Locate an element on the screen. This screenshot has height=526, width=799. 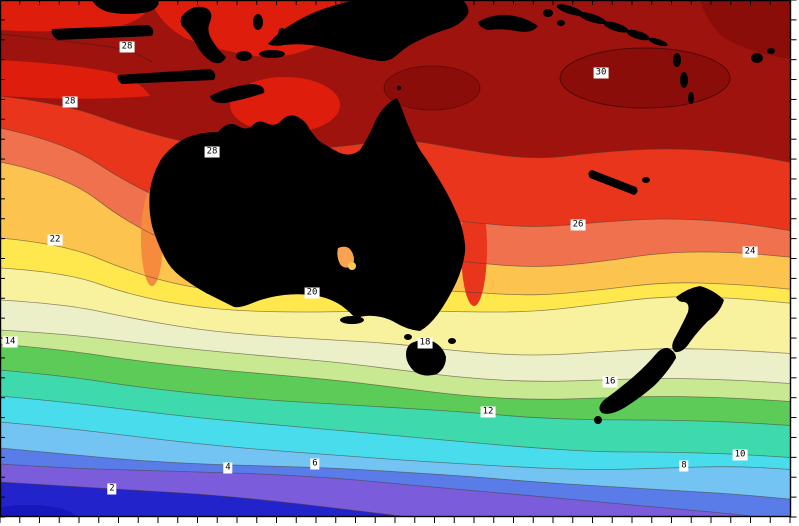
inland-lake-patches is located at coordinates (346, 258).